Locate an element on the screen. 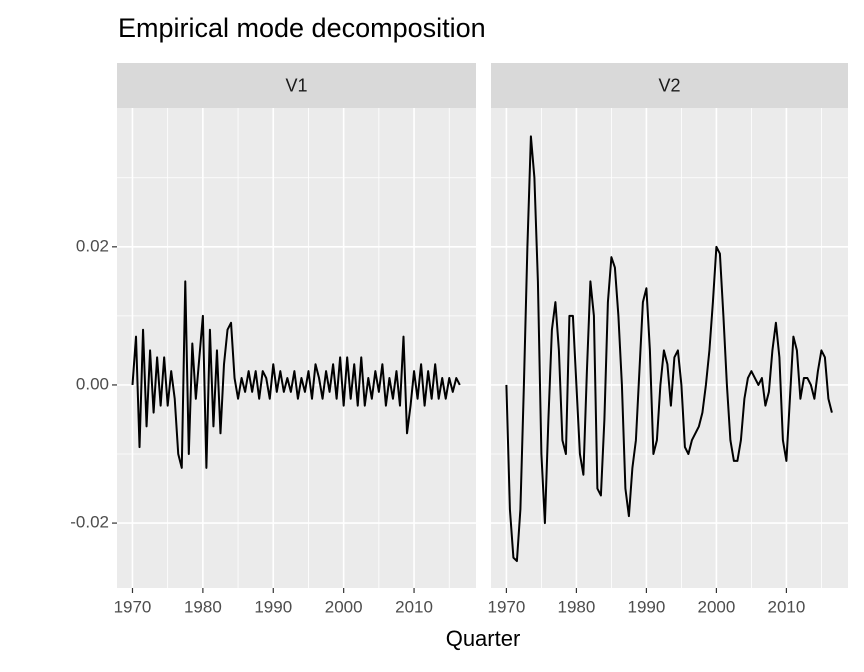 The height and width of the screenshot is (672, 864). series-line is located at coordinates (296, 374).